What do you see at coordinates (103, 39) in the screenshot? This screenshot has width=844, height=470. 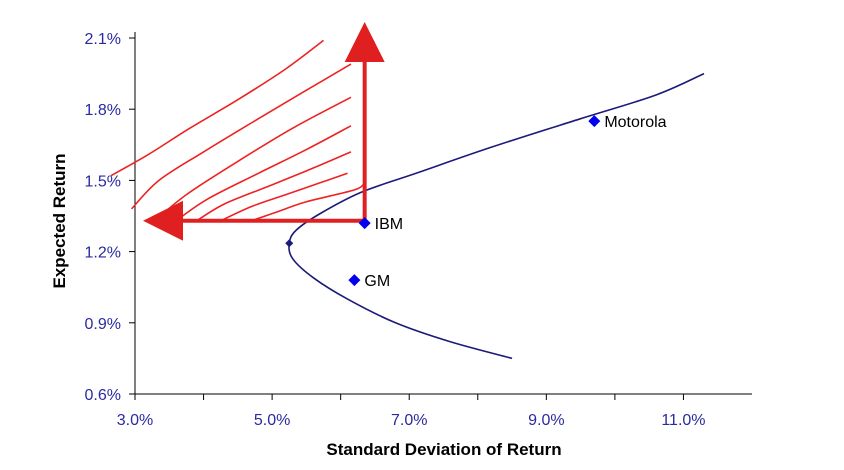 I see `y-tick-label: 2.1%` at bounding box center [103, 39].